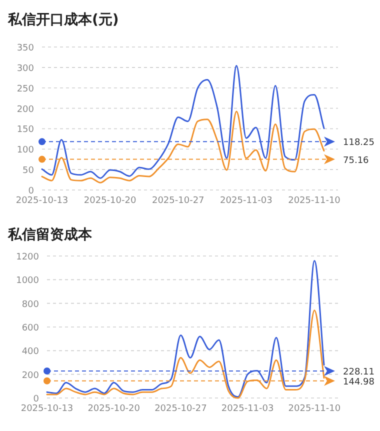 The height and width of the screenshot is (431, 380). I want to click on ref-line-label: 75.16, so click(356, 161).